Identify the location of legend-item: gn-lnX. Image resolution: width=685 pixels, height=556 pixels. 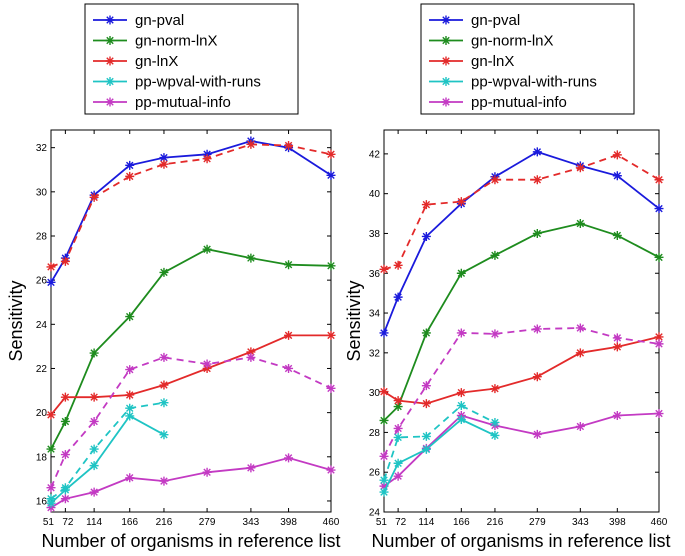
(471, 61).